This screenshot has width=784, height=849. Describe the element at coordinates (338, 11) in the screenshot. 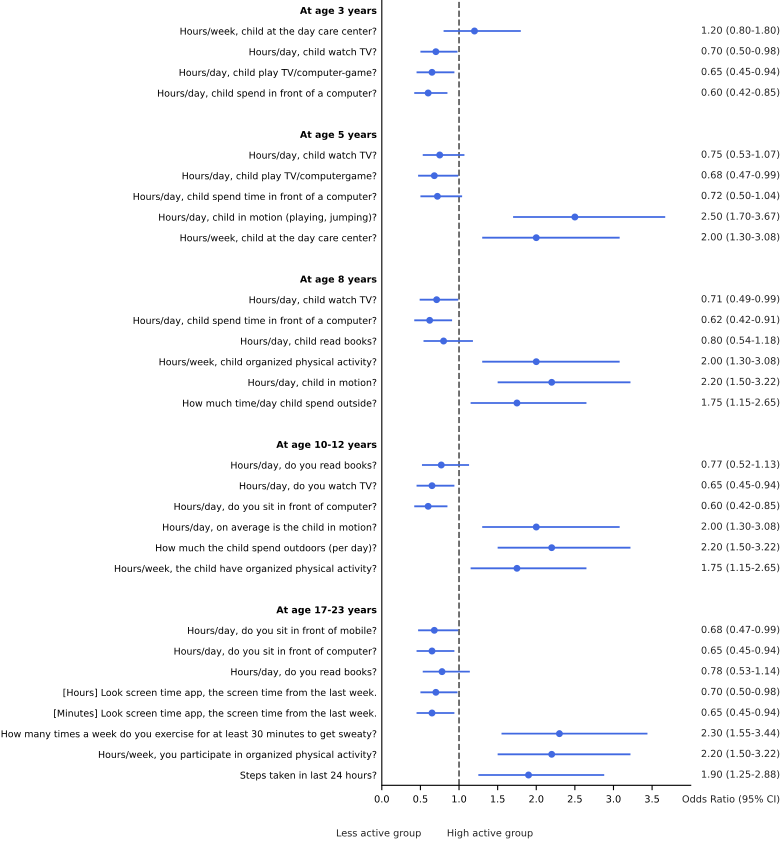

I see `y-tick-label: At age 3 years` at that location.